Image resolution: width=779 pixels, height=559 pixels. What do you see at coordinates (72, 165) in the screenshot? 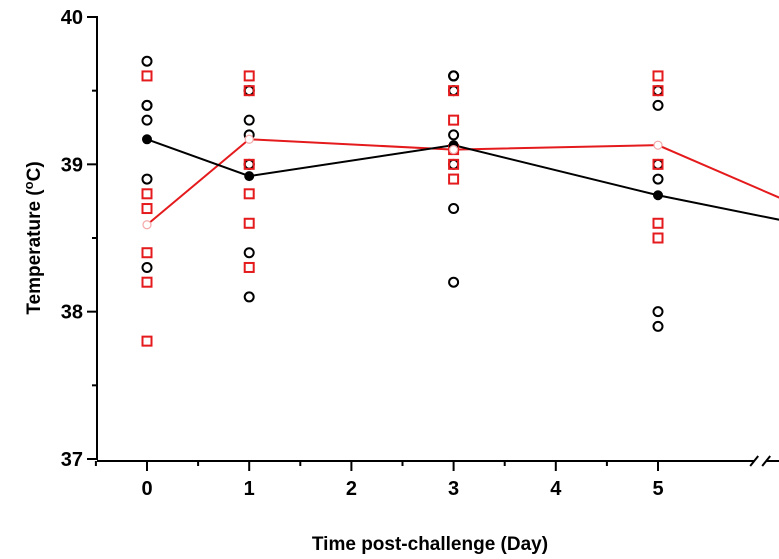
I see `y-tick-label: 39` at bounding box center [72, 165].